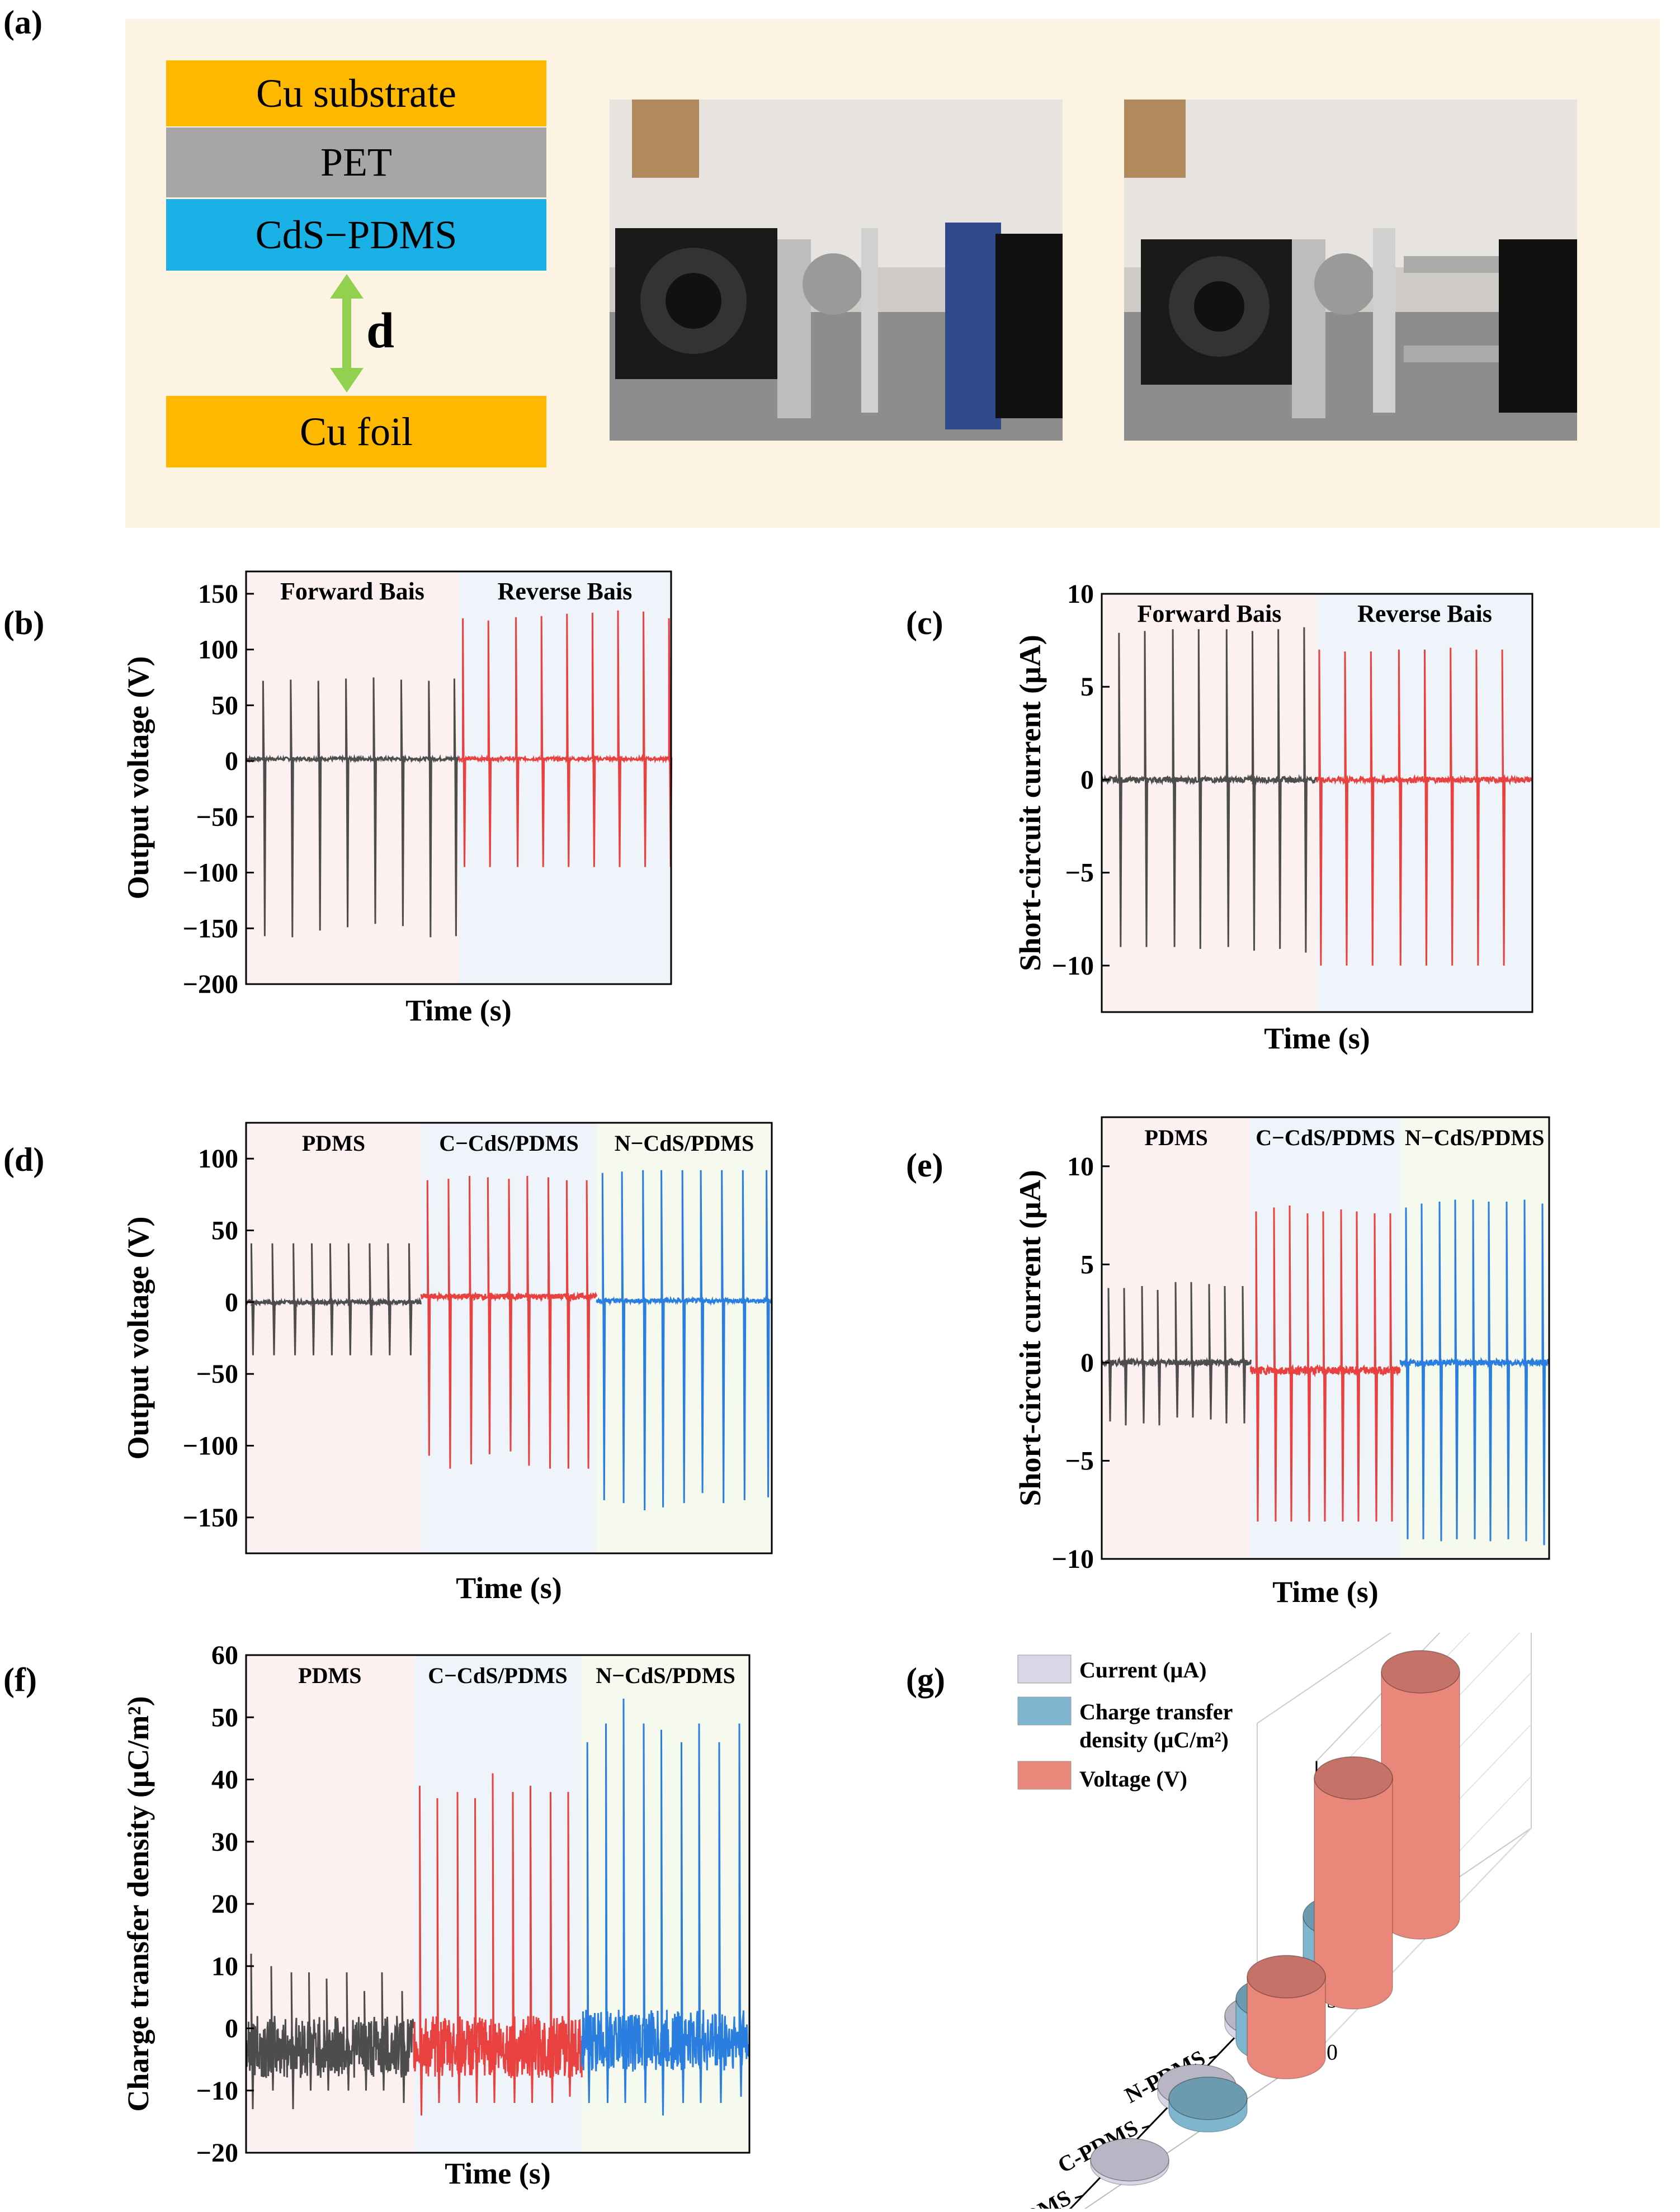  What do you see at coordinates (1041, 2197) in the screenshot?
I see `category-label-2: PDMS` at bounding box center [1041, 2197].